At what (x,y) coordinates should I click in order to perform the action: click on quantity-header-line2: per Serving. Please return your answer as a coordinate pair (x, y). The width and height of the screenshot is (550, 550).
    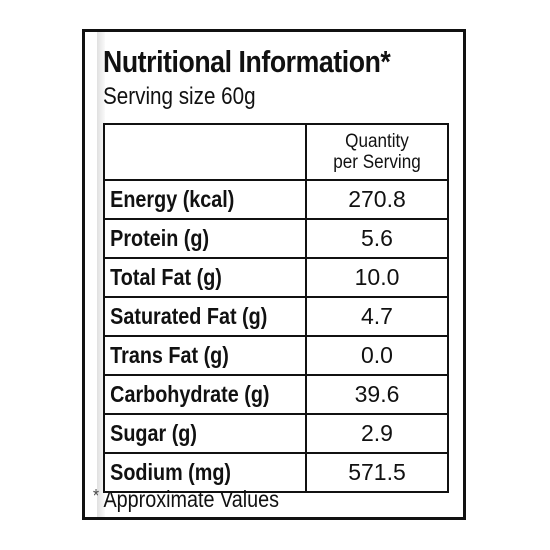
    Looking at the image, I should click on (377, 162).